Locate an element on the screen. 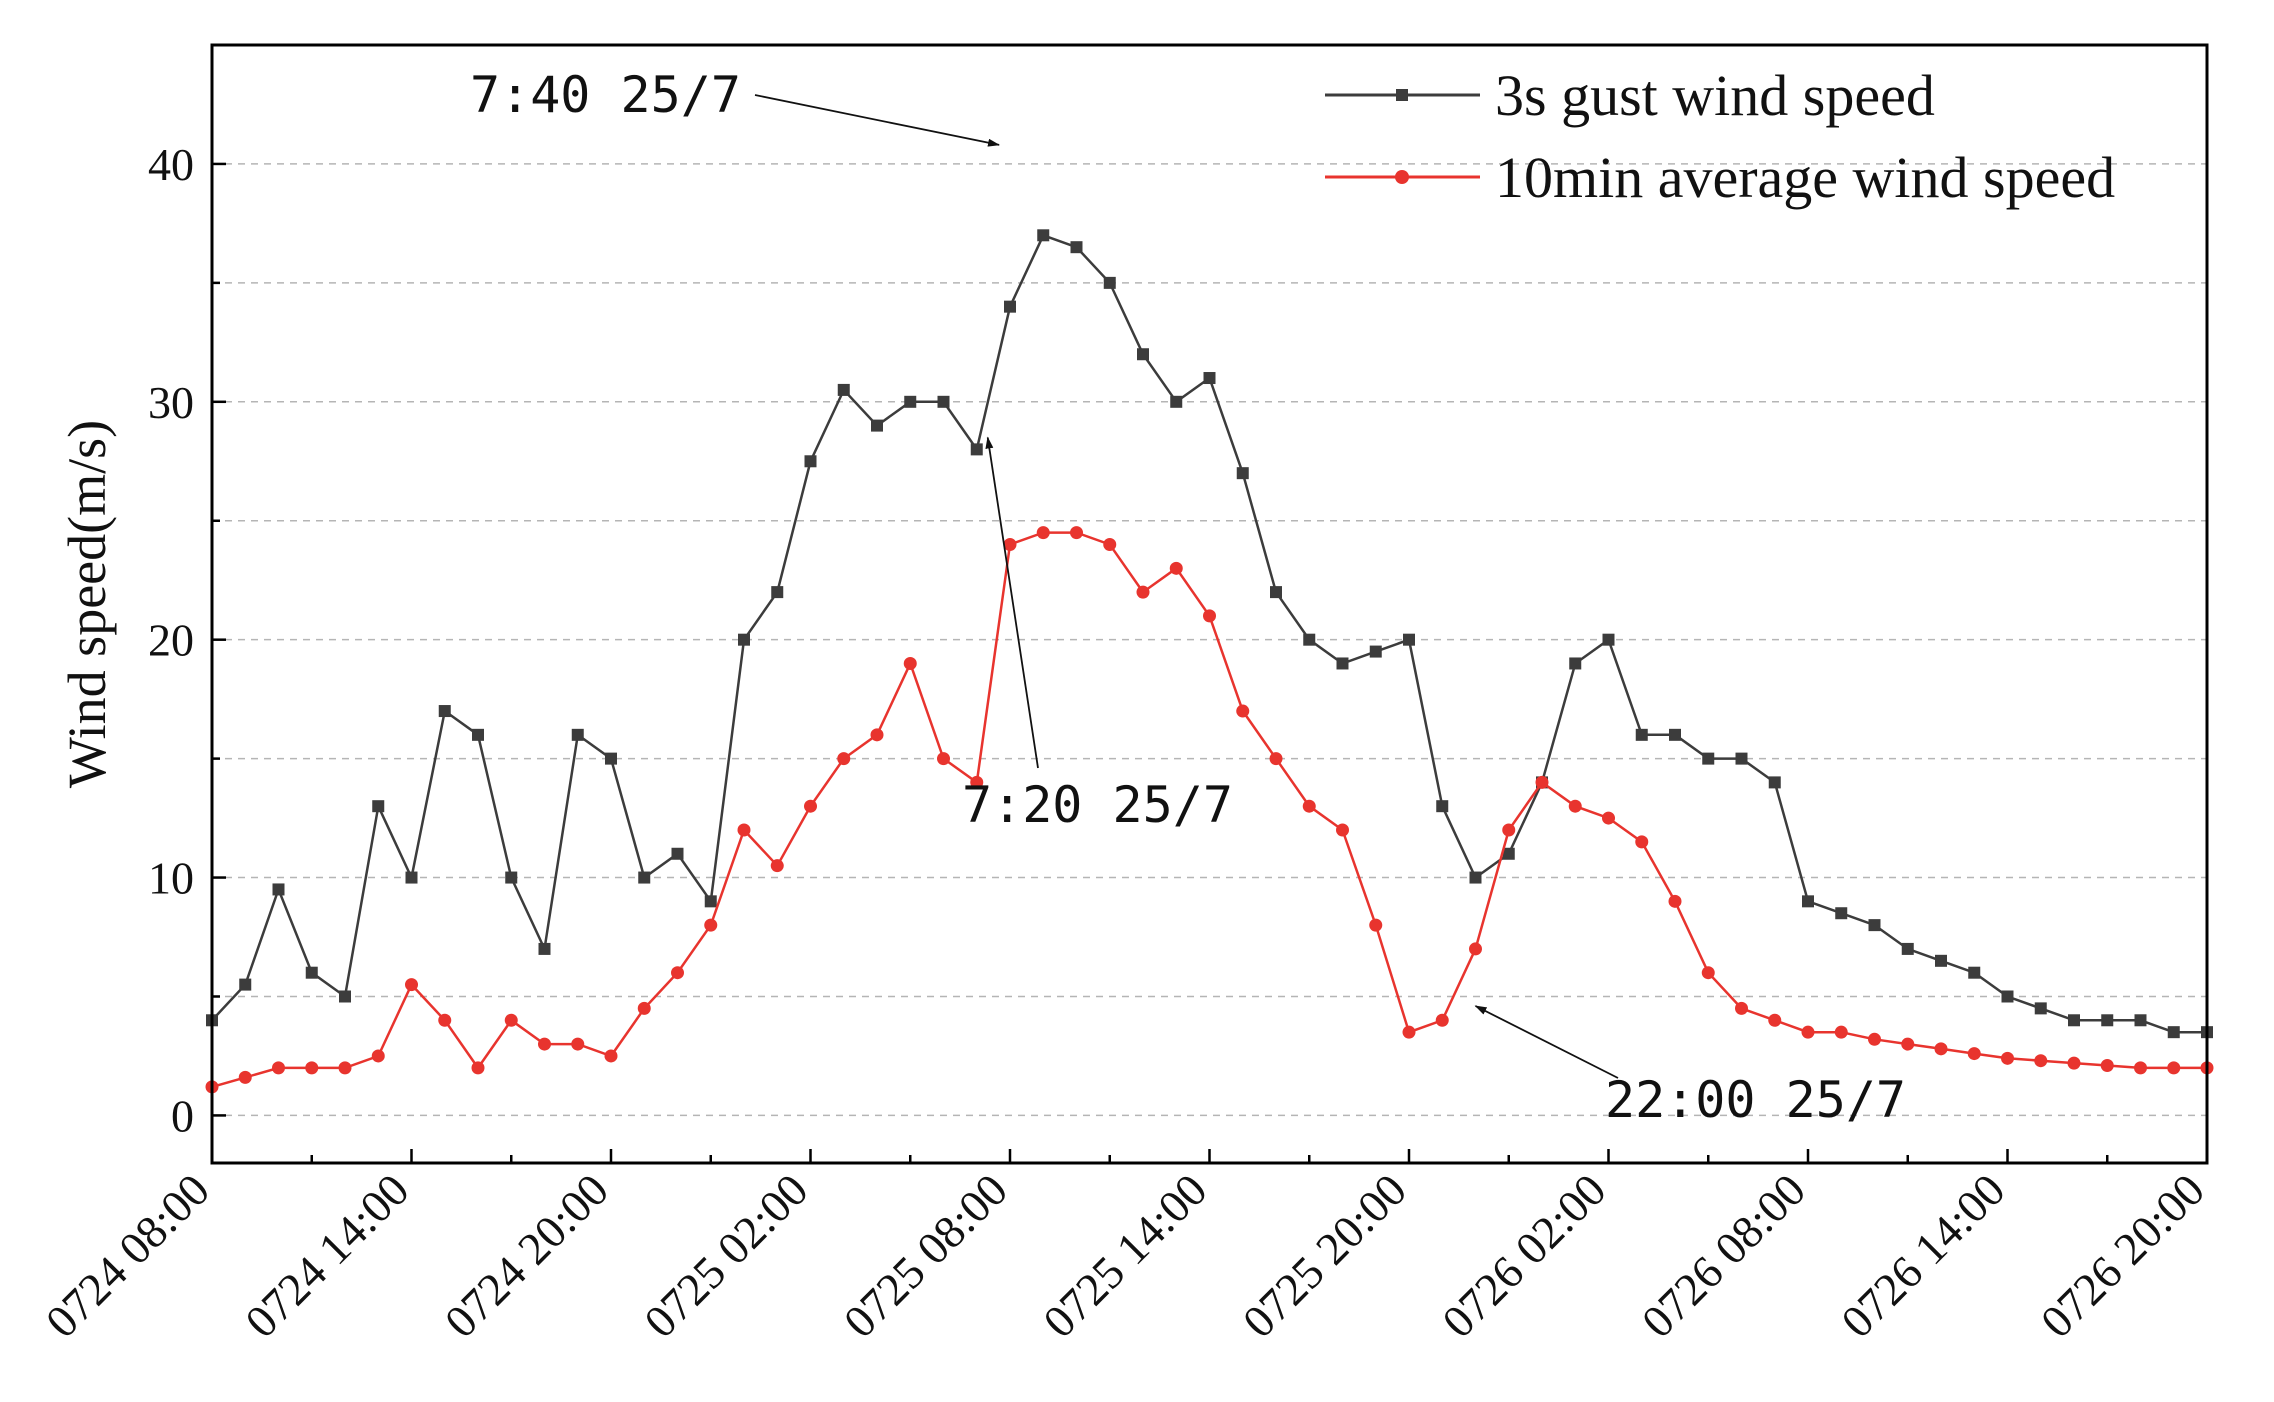  x-tick-label: 0725 14:00 is located at coordinates (1124, 1255).